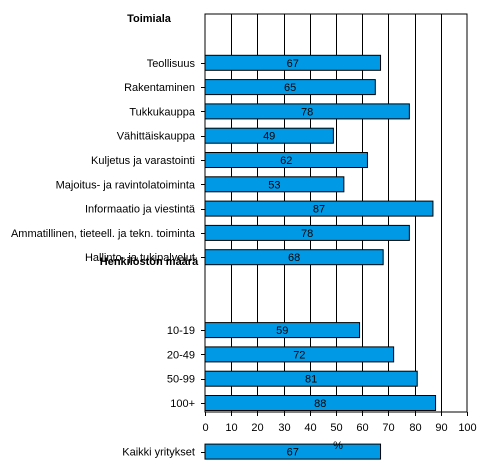  What do you see at coordinates (162, 112) in the screenshot?
I see `category-label: Tukkukauppa` at bounding box center [162, 112].